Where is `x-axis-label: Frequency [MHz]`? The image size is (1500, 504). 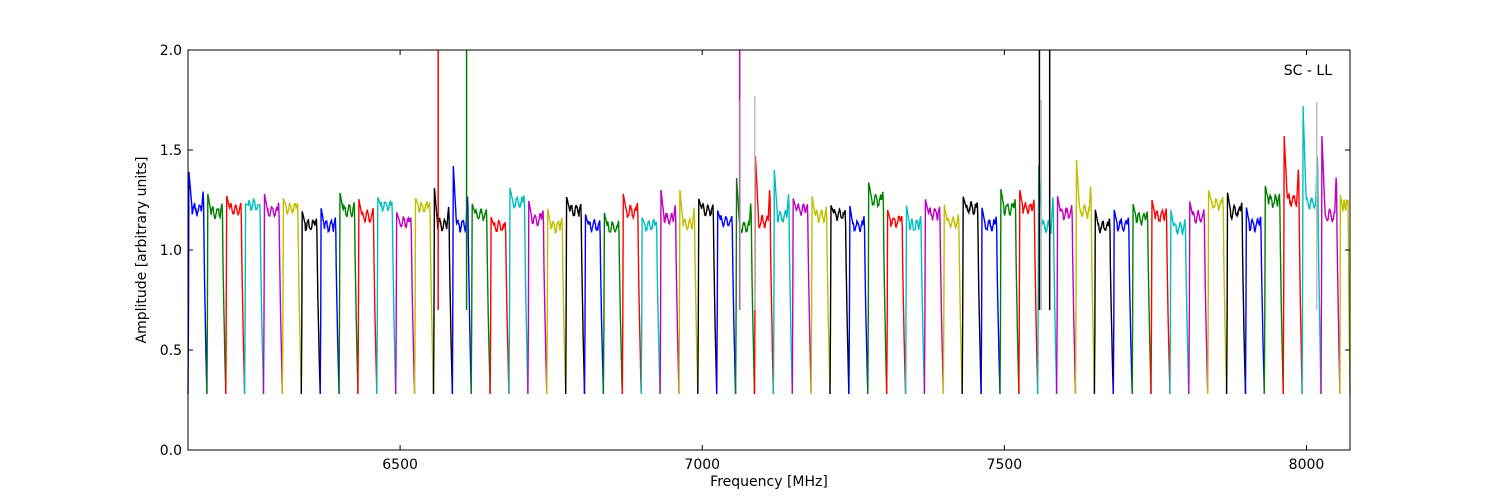 x-axis-label: Frequency [MHz] is located at coordinates (769, 482).